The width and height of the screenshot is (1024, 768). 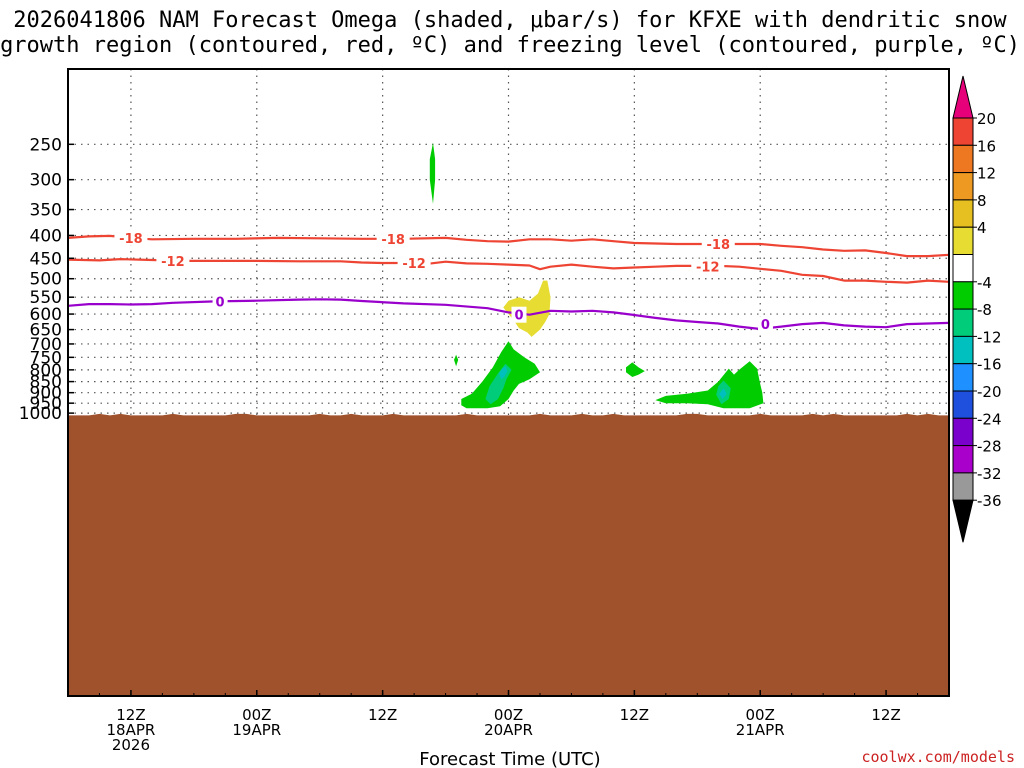 I want to click on colorbar-tick-label: 20, so click(x=986, y=119).